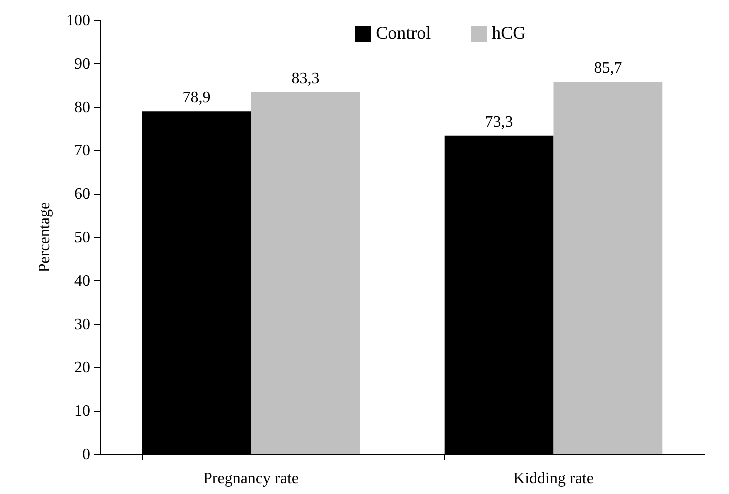 The image size is (729, 494). What do you see at coordinates (82, 411) in the screenshot?
I see `y-tick-label: 10` at bounding box center [82, 411].